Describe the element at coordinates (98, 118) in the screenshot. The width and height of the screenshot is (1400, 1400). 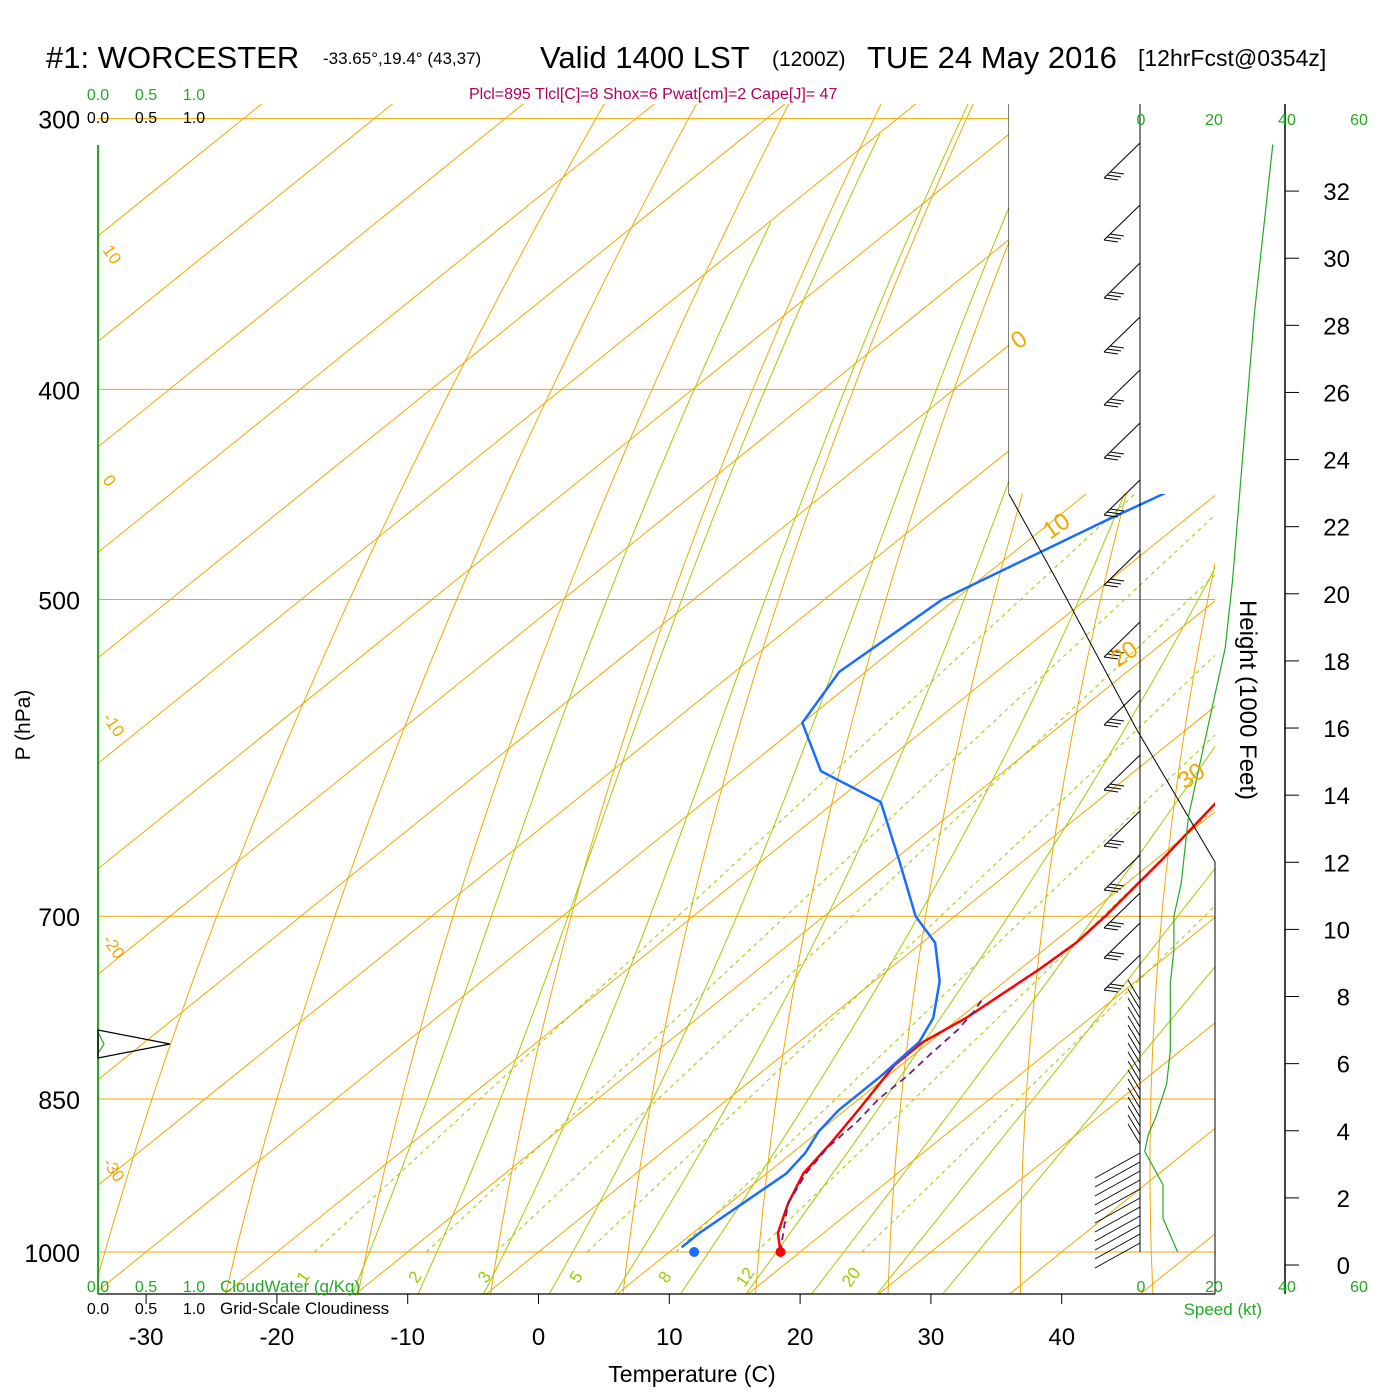
I see `cloudiness-tick-top: 0.0` at that location.